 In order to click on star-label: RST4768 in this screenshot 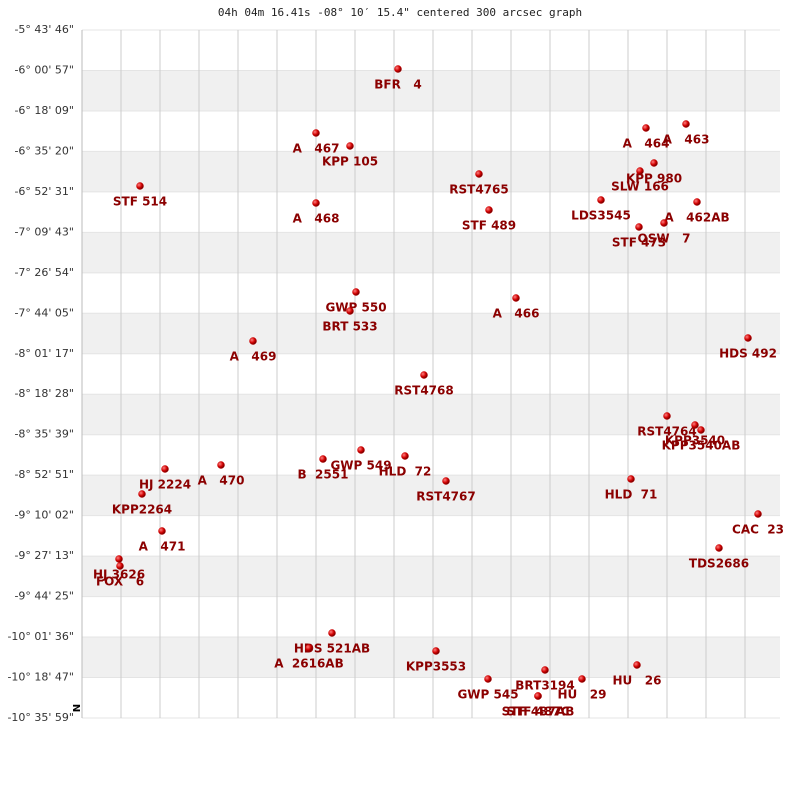, I will do `click(423, 391)`.